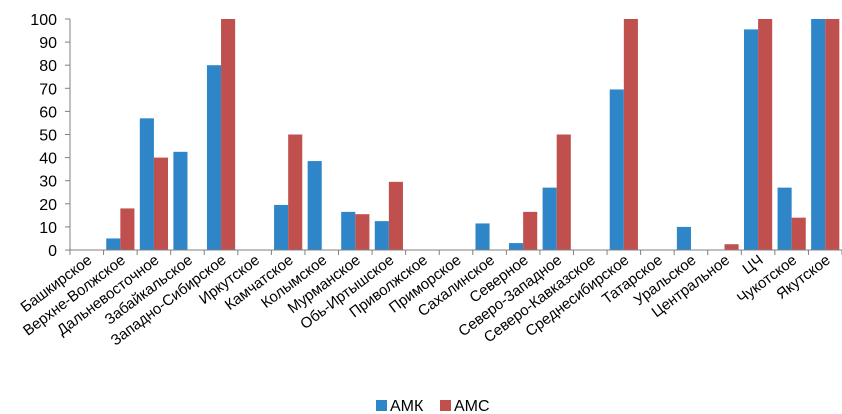 This screenshot has height=414, width=842. Describe the element at coordinates (48, 112) in the screenshot. I see `y-tick-label: 60` at that location.